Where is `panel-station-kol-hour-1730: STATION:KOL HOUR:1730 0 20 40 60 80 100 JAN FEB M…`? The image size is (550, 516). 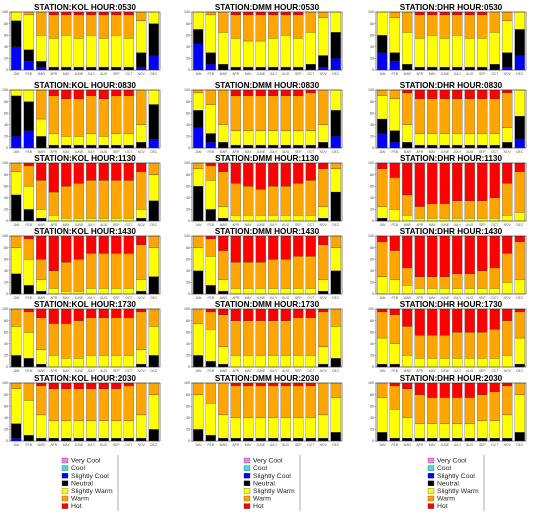 panel-station-kol-hour-1730: STATION:KOL HOUR:1730 0 20 40 60 80 100 JAN FEB M… is located at coordinates (81, 336).